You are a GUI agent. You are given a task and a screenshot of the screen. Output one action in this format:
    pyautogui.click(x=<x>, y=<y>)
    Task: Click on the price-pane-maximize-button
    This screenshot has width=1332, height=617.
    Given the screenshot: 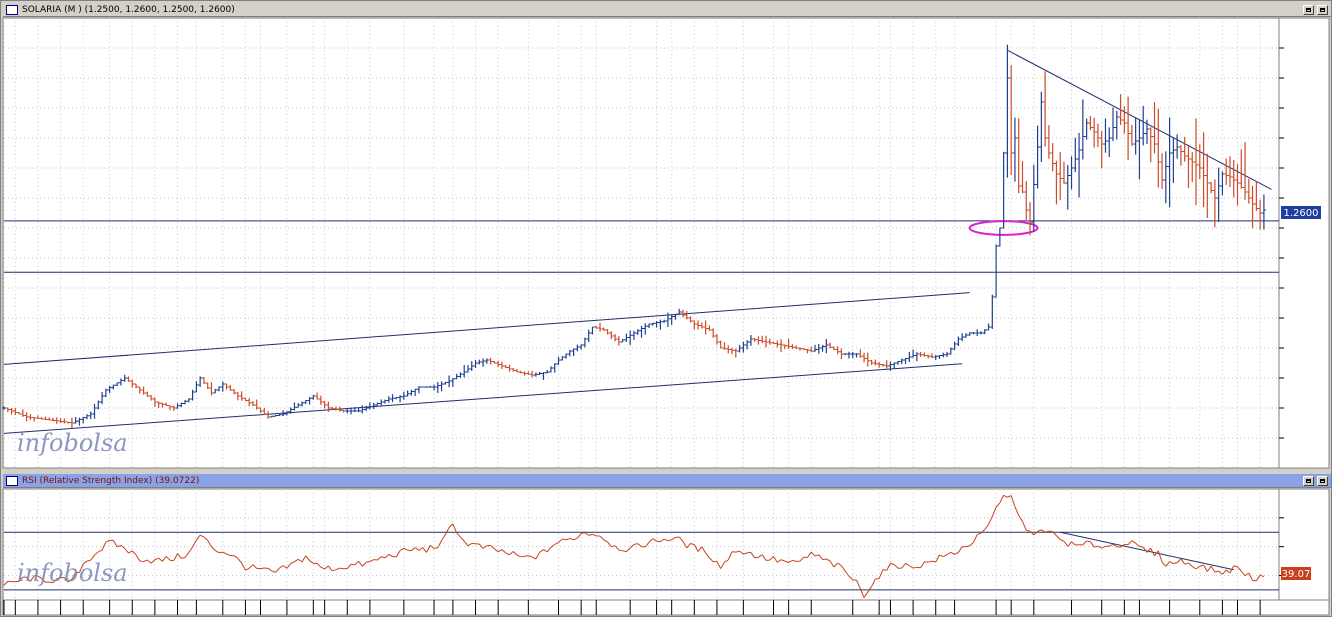 What is the action you would take?
    pyautogui.click(x=1308, y=10)
    